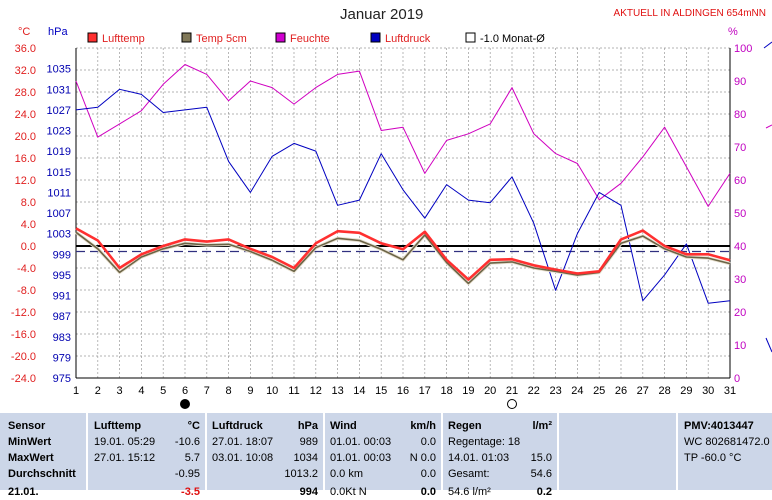 The height and width of the screenshot is (500, 772). I want to click on pmv-header: PMV:4013447, so click(719, 426).